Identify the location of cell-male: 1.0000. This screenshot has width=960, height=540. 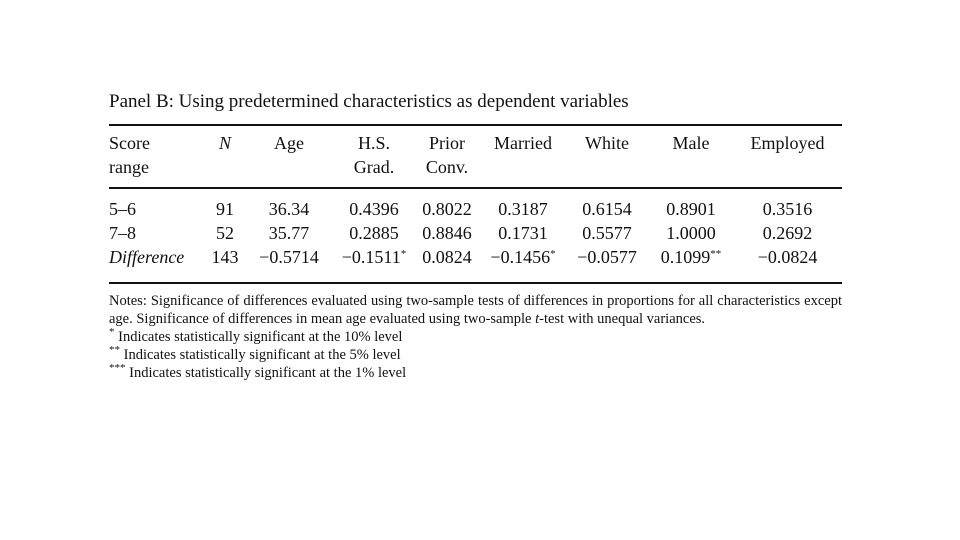
(691, 233).